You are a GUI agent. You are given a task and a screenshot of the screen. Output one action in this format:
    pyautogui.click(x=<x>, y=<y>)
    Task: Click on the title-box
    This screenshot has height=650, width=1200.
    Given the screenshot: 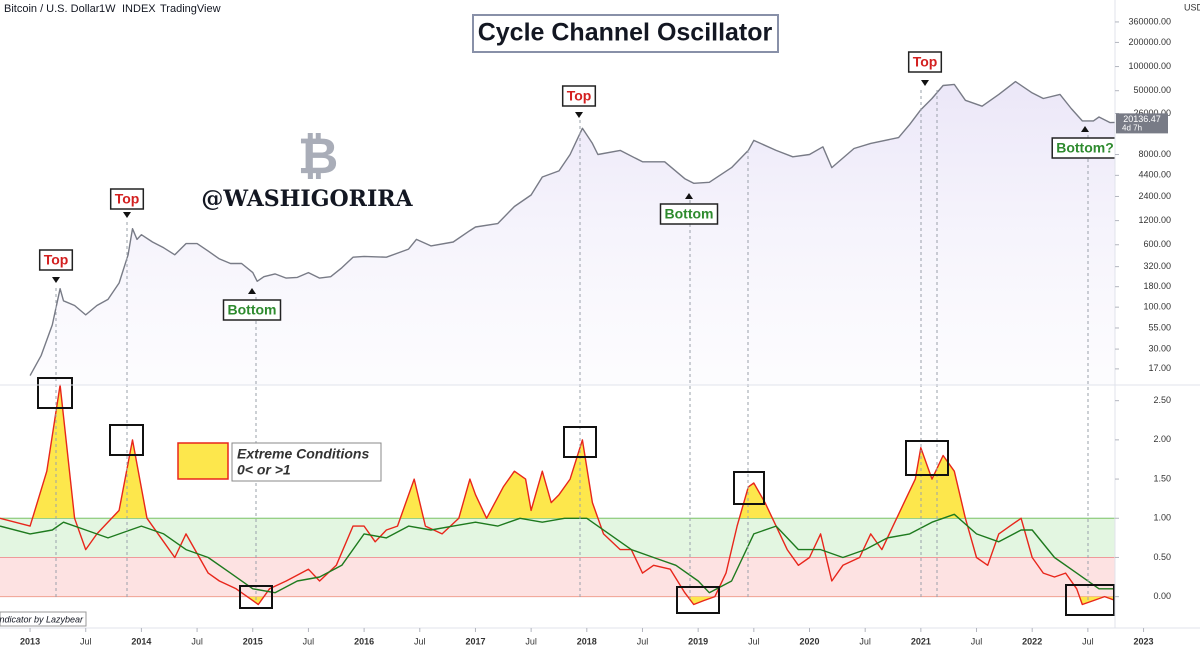 What is the action you would take?
    pyautogui.click(x=625, y=33)
    